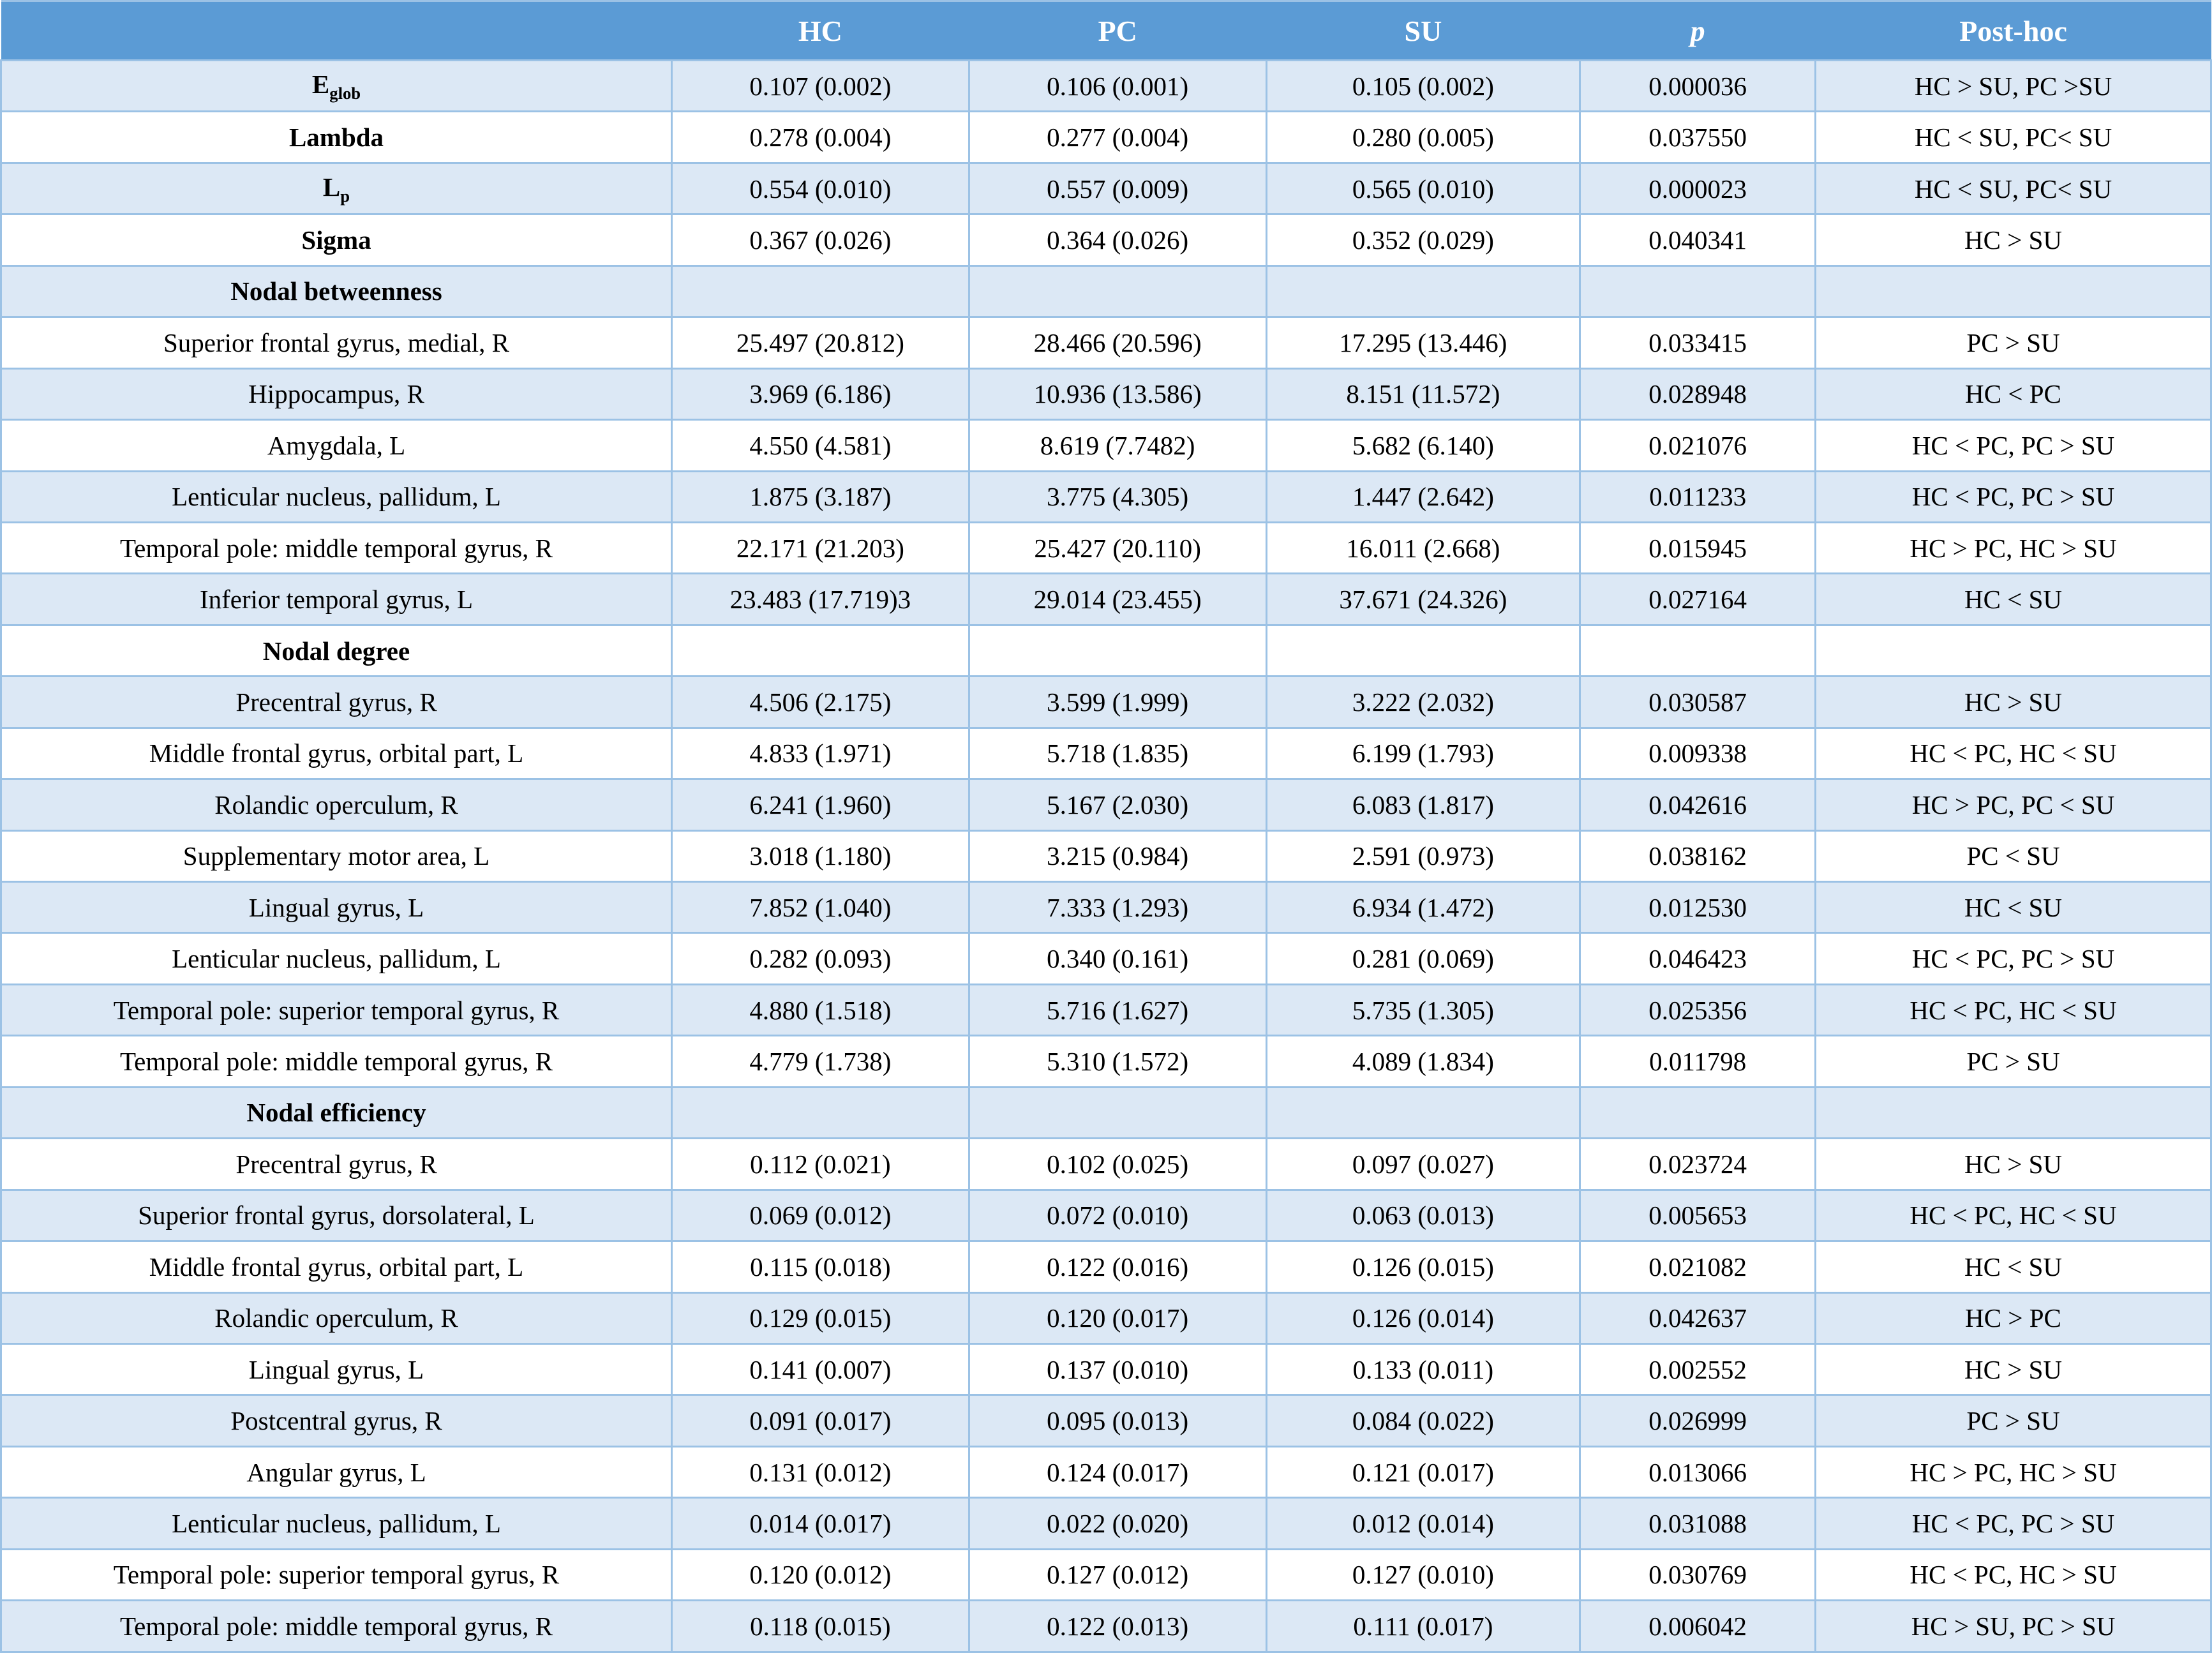 This screenshot has width=2212, height=1653. Describe the element at coordinates (2013, 30) in the screenshot. I see `column-header-posthoc: Post-hoc` at that location.